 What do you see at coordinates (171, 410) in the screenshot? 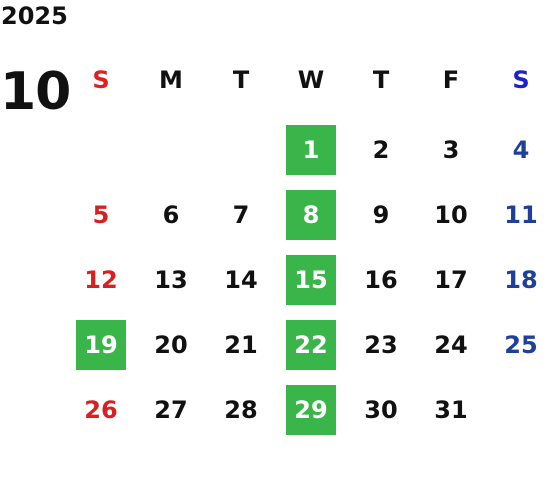
I see `calendar-day: 27` at bounding box center [171, 410].